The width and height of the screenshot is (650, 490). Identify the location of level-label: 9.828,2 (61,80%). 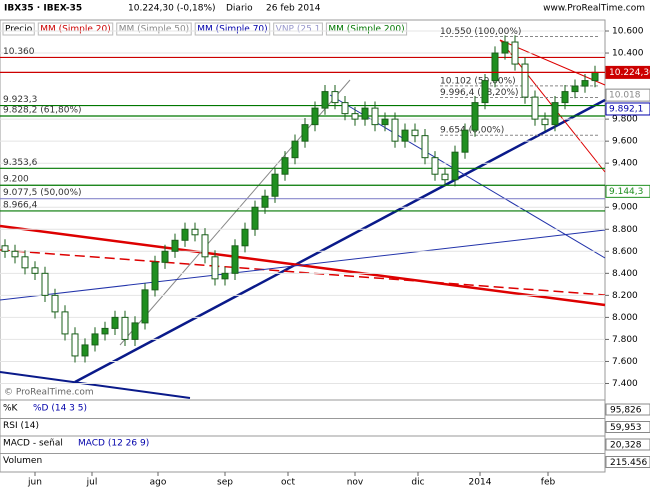
(42, 111).